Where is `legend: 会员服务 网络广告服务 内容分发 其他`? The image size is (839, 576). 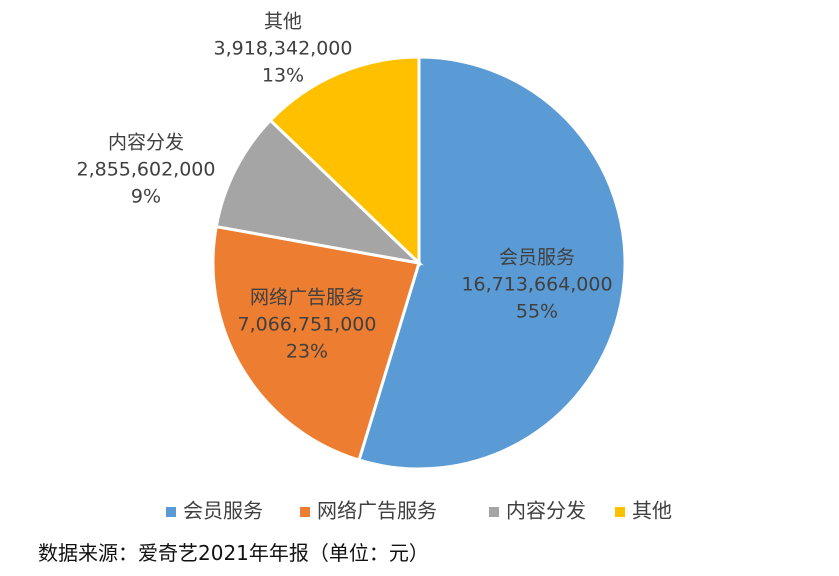
legend: 会员服务 网络广告服务 内容分发 其他 is located at coordinates (419, 511).